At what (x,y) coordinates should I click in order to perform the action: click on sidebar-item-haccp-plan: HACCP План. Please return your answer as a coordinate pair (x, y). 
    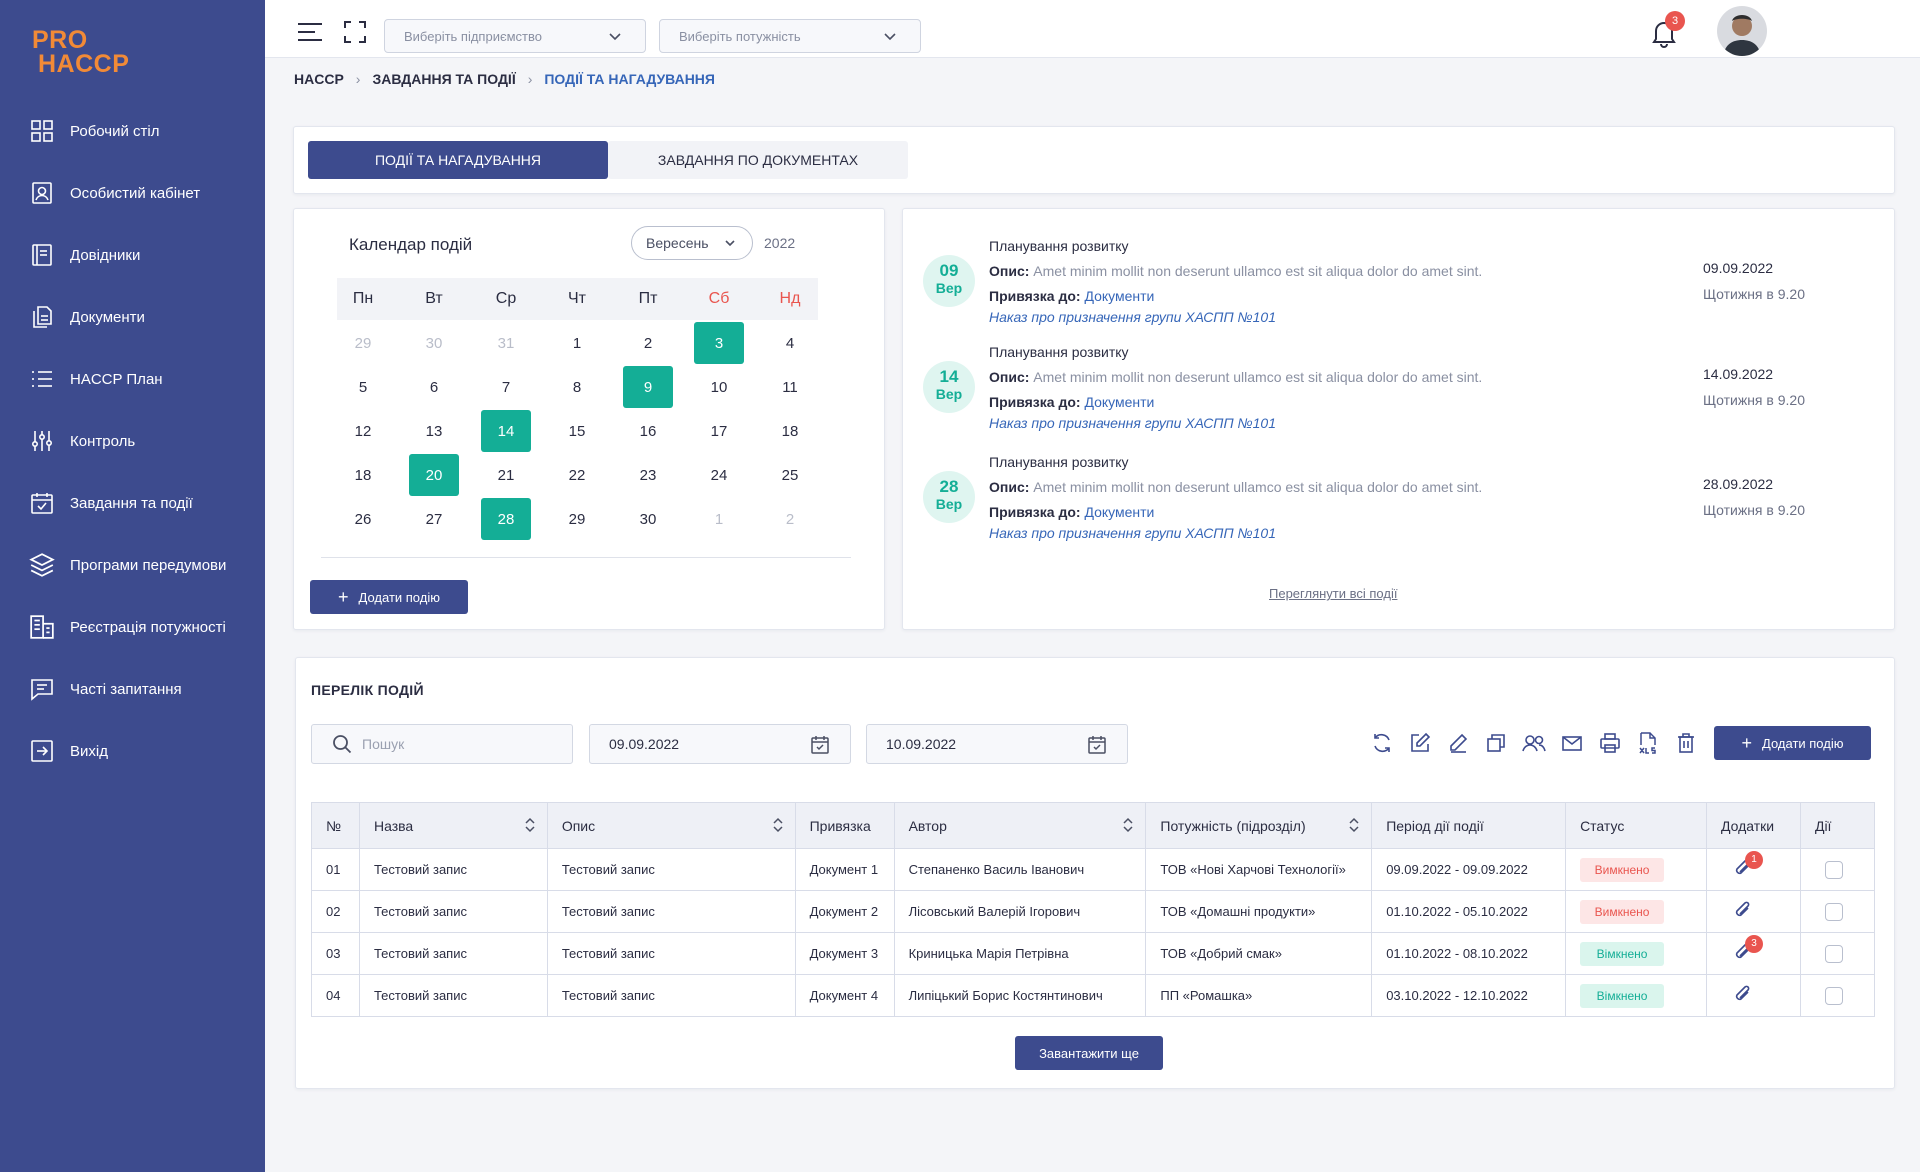
    Looking at the image, I should click on (132, 379).